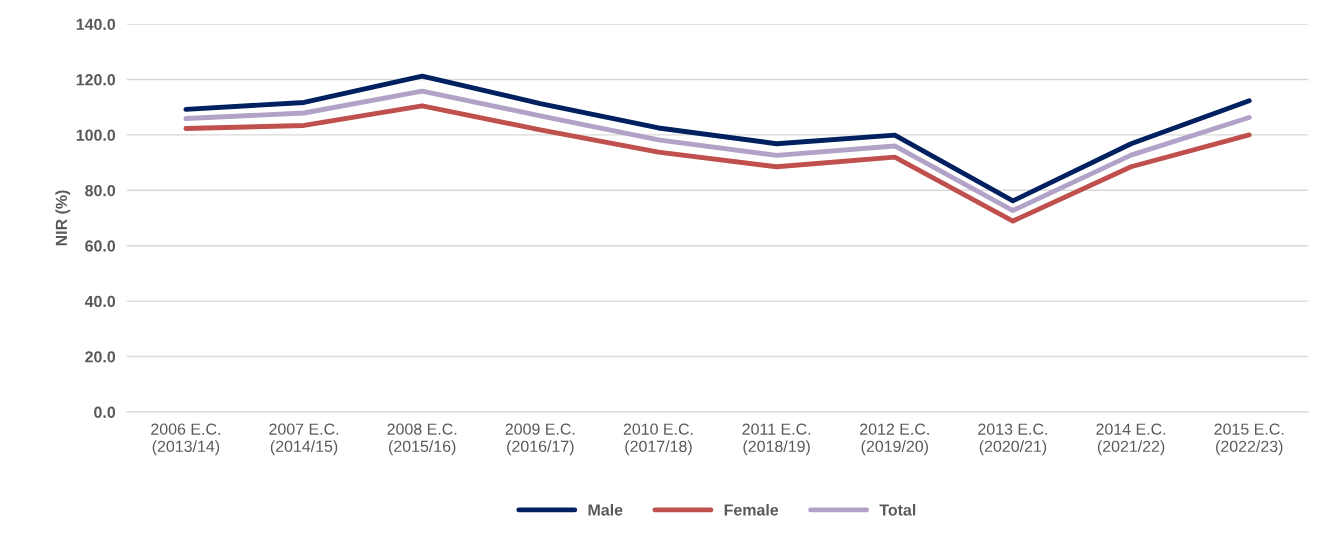 The width and height of the screenshot is (1335, 535). Describe the element at coordinates (894, 439) in the screenshot. I see `x-tick-label: 2012 E.C. (2019/20)` at that location.